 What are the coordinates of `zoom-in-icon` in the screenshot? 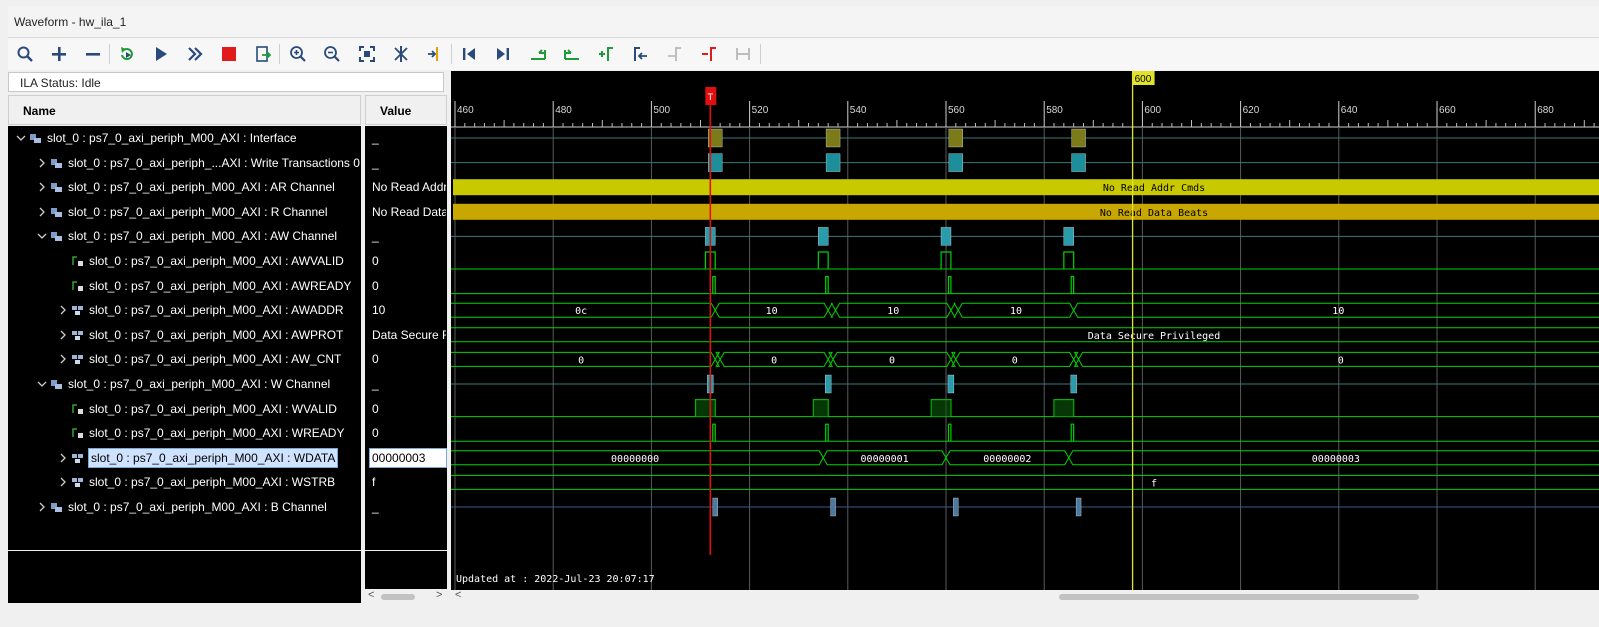 It's located at (298, 54).